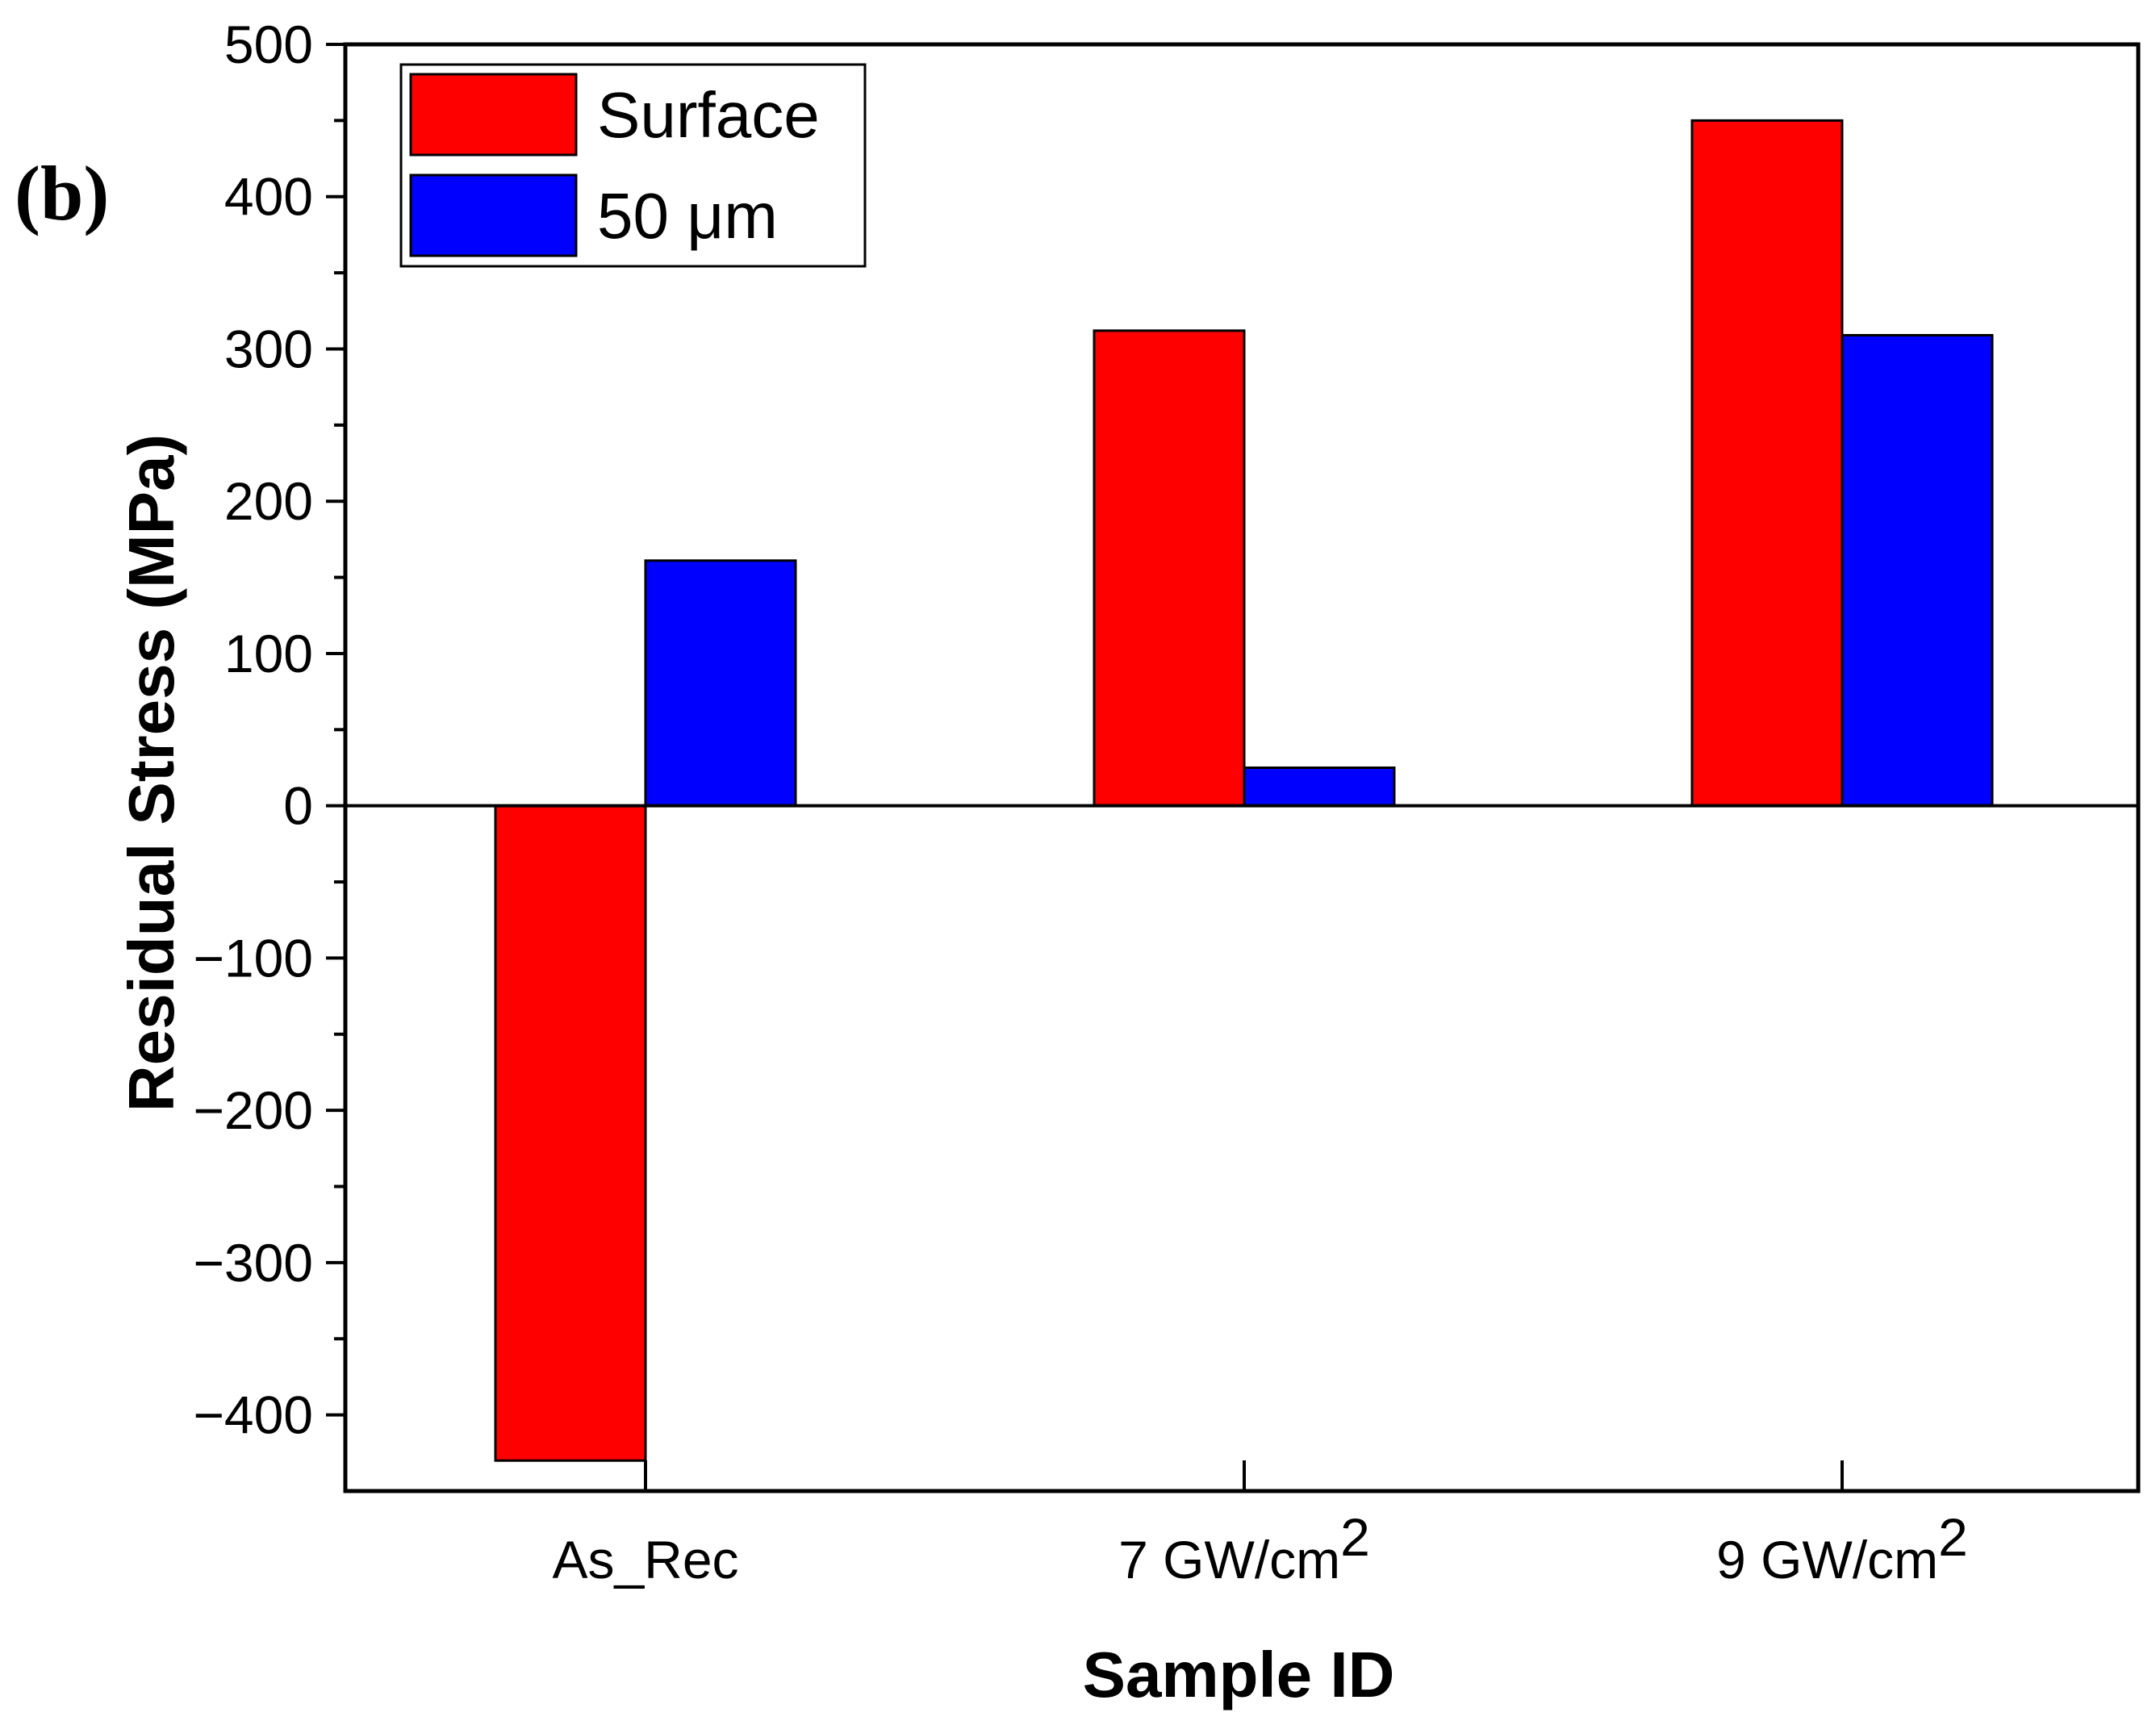 The width and height of the screenshot is (2156, 1721). I want to click on y-tick-label: 100, so click(268, 653).